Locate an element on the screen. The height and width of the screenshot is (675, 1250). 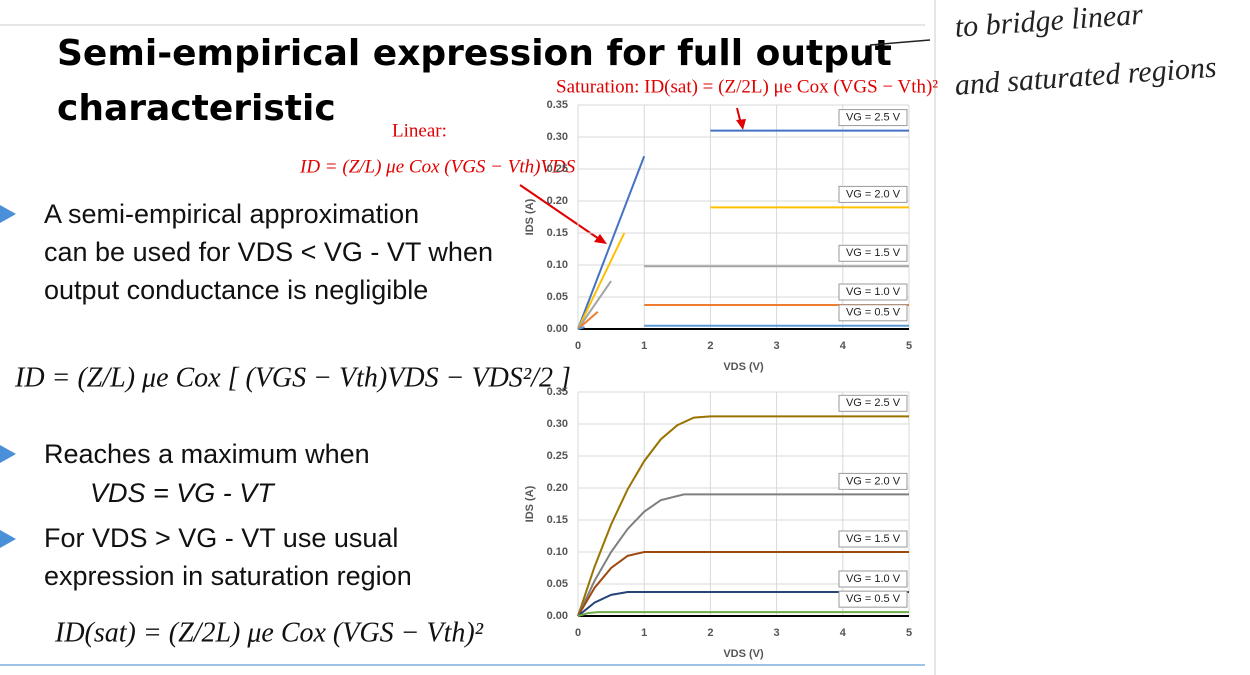
bullet-text: For VDS > VG - VT use usual is located at coordinates (221, 538).